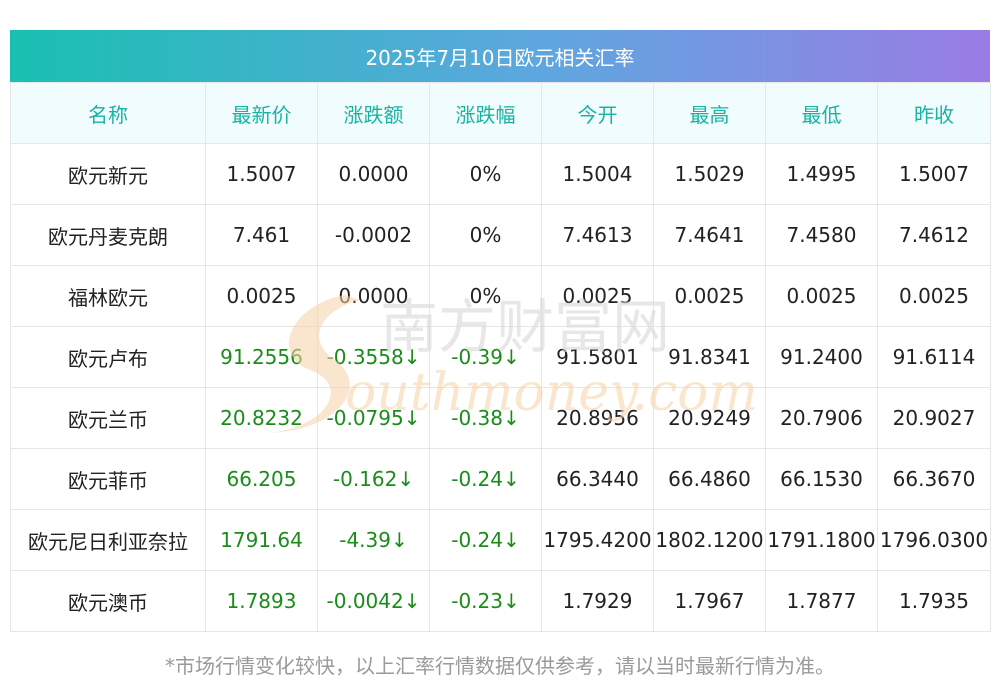  Describe the element at coordinates (709, 357) in the screenshot. I see `cell-high: 91.8341` at that location.